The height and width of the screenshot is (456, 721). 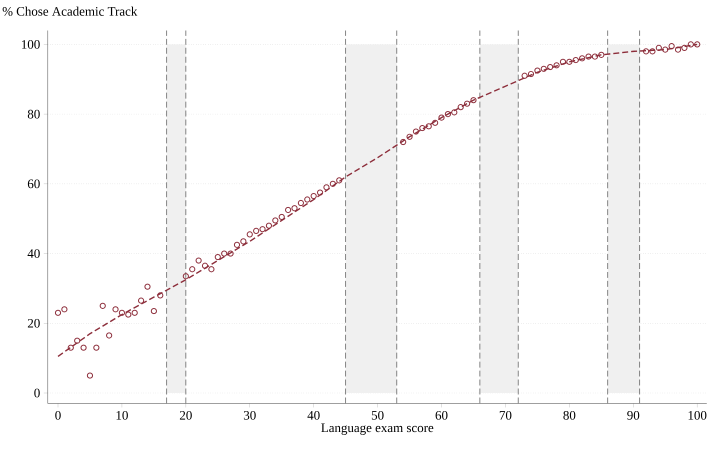 What do you see at coordinates (313, 415) in the screenshot?
I see `x-tick-label: 40` at bounding box center [313, 415].